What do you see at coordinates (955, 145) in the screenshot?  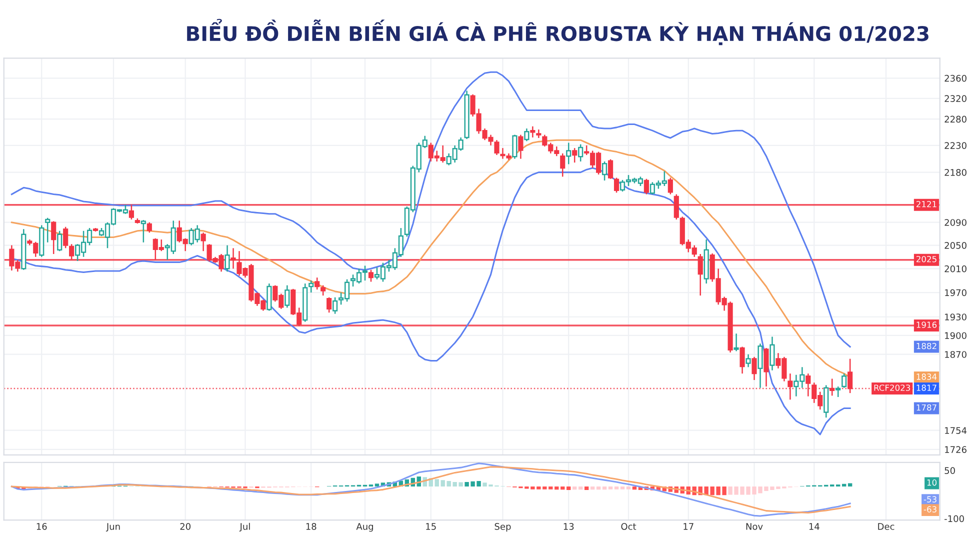 I see `y-tick-label: 2230` at bounding box center [955, 145].